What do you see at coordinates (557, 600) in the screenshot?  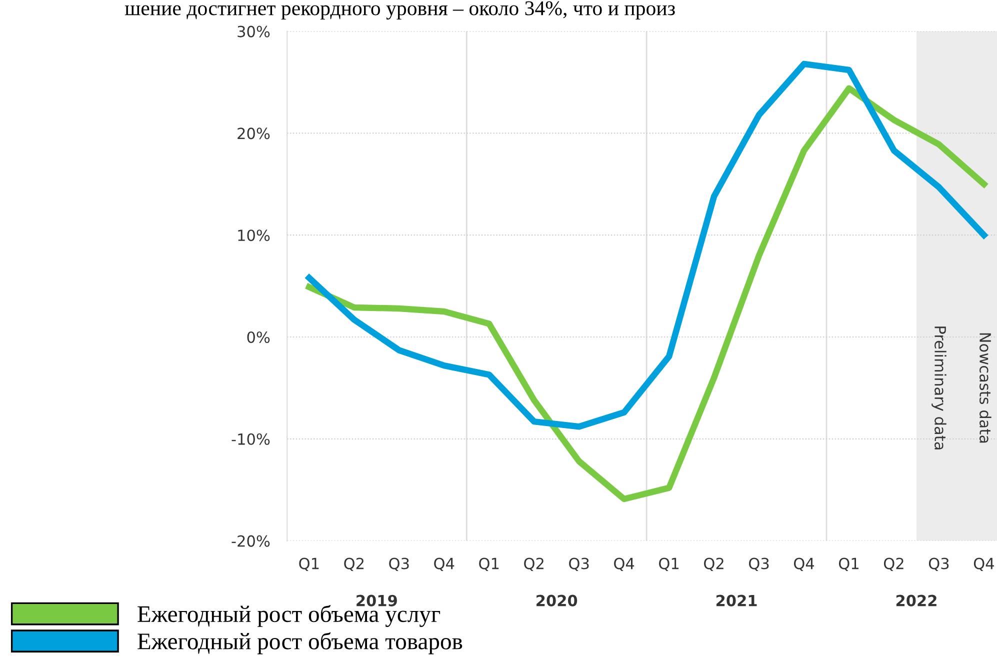 I see `text: 2020` at bounding box center [557, 600].